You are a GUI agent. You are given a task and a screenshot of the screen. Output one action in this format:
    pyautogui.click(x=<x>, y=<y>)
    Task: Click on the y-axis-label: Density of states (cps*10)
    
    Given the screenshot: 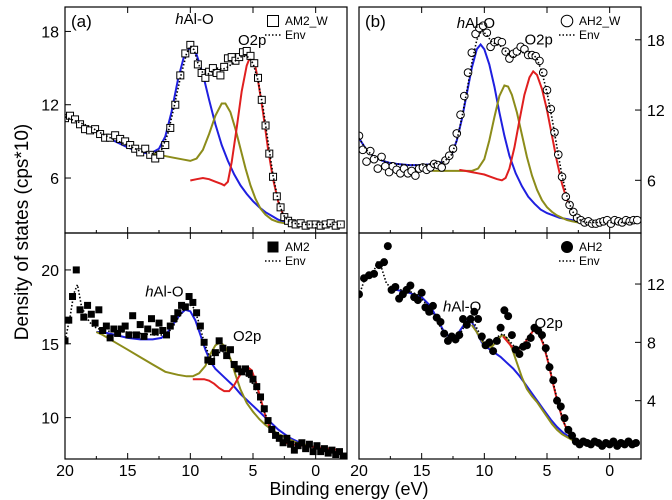 What is the action you would take?
    pyautogui.click(x=22, y=232)
    